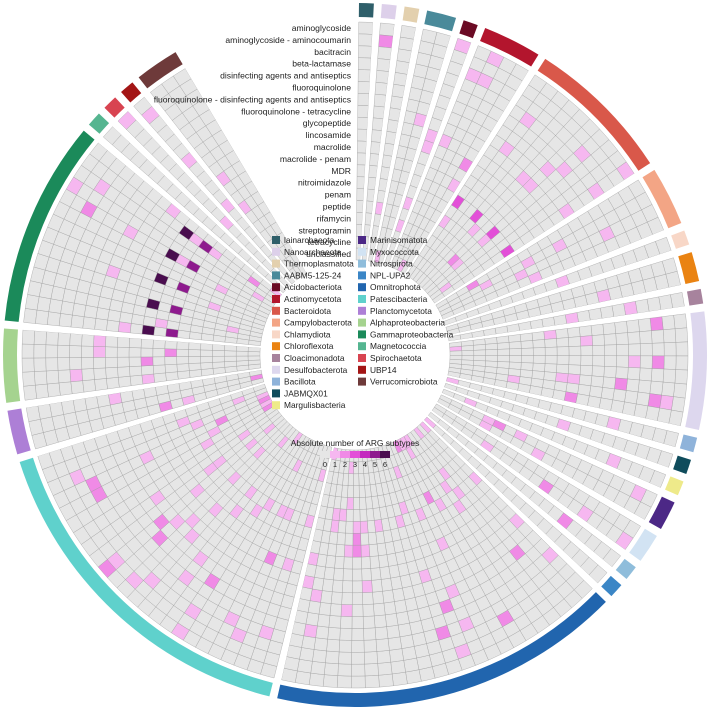 The width and height of the screenshot is (710, 715). I want to click on taxon-band-actinomycetota, so click(509, 47).